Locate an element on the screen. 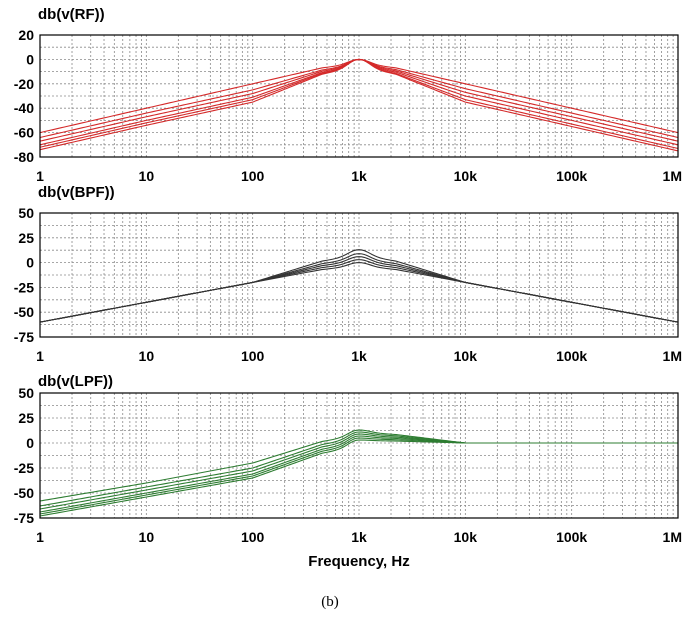 Image resolution: width=682 pixels, height=627 pixels. y-tick-label: -80 is located at coordinates (24, 157).